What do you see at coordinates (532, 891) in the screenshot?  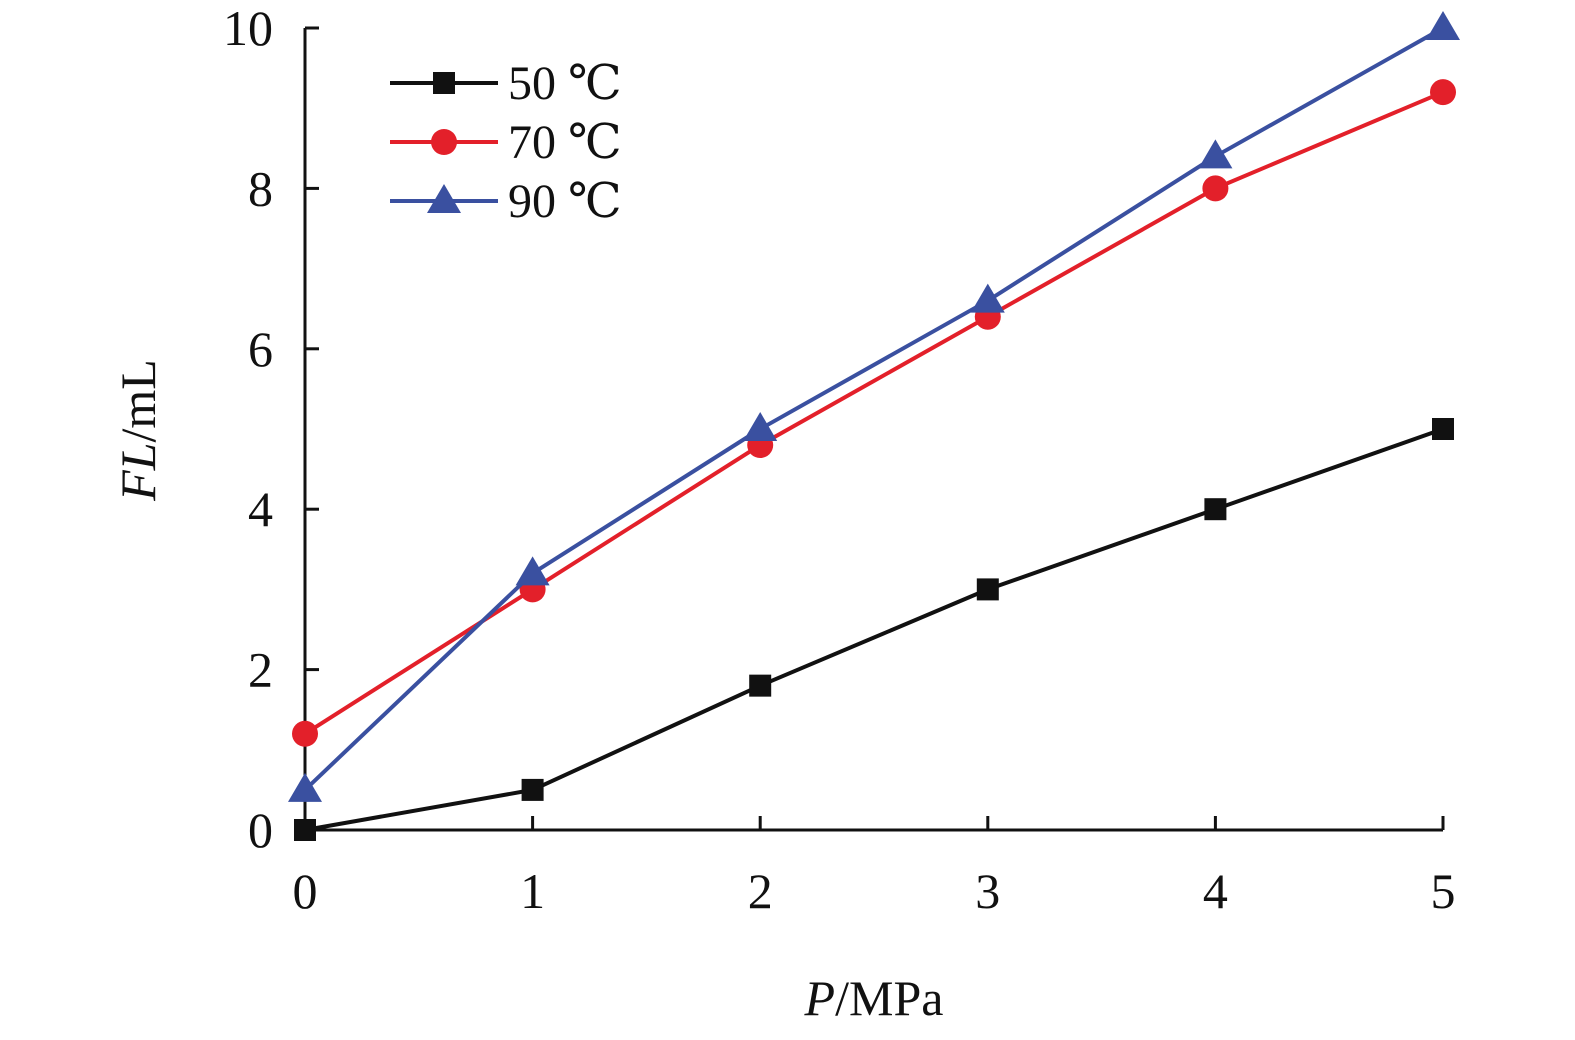 I see `x-tick-label: 1` at bounding box center [532, 891].